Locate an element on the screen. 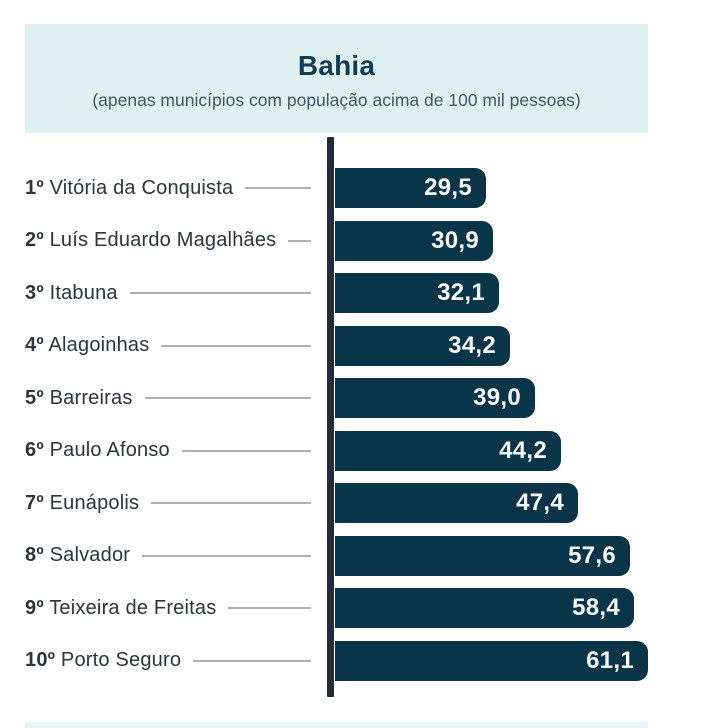  row-label-zone: 5º Barreiras is located at coordinates (160, 398).